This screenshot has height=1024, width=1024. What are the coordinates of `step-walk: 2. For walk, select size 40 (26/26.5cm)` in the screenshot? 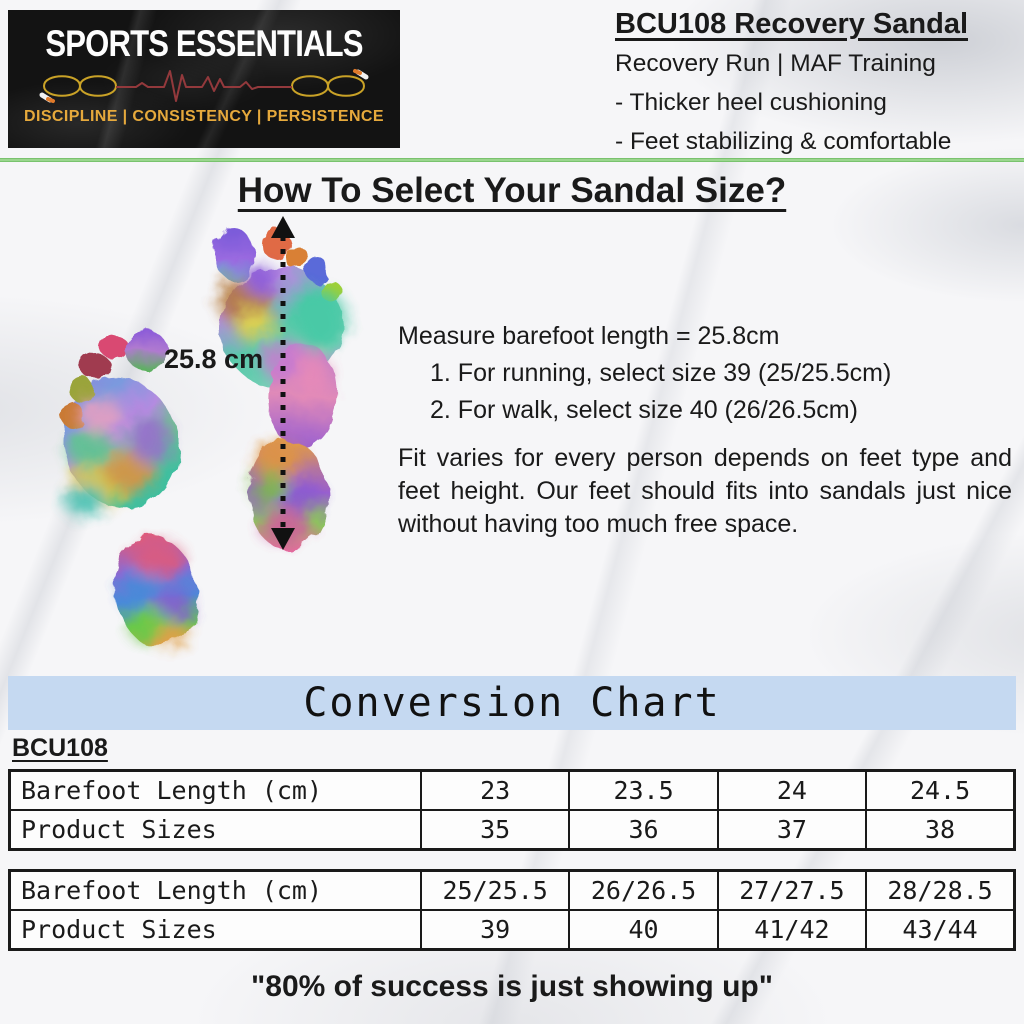 It's located at (644, 410).